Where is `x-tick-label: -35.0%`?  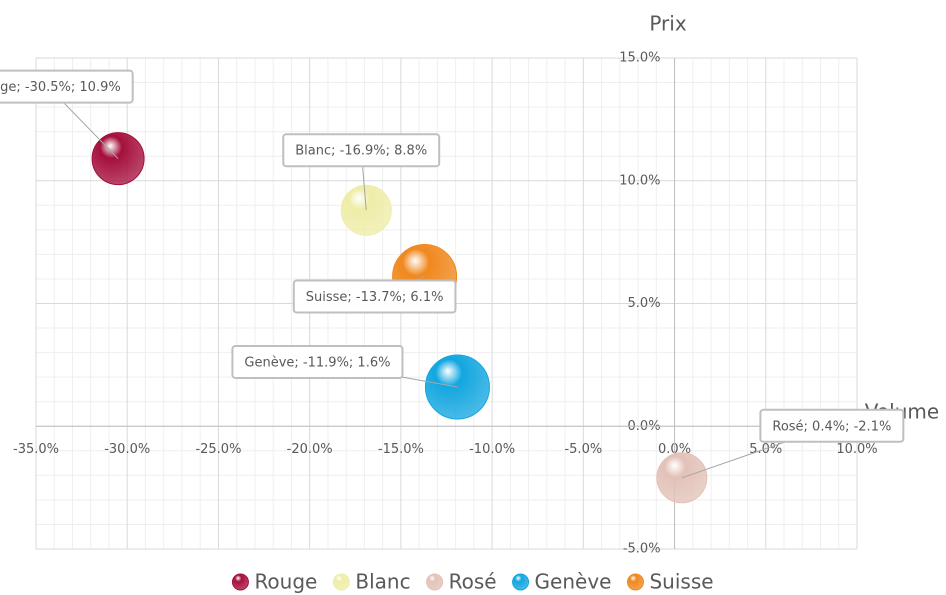 x-tick-label: -35.0% is located at coordinates (36, 449).